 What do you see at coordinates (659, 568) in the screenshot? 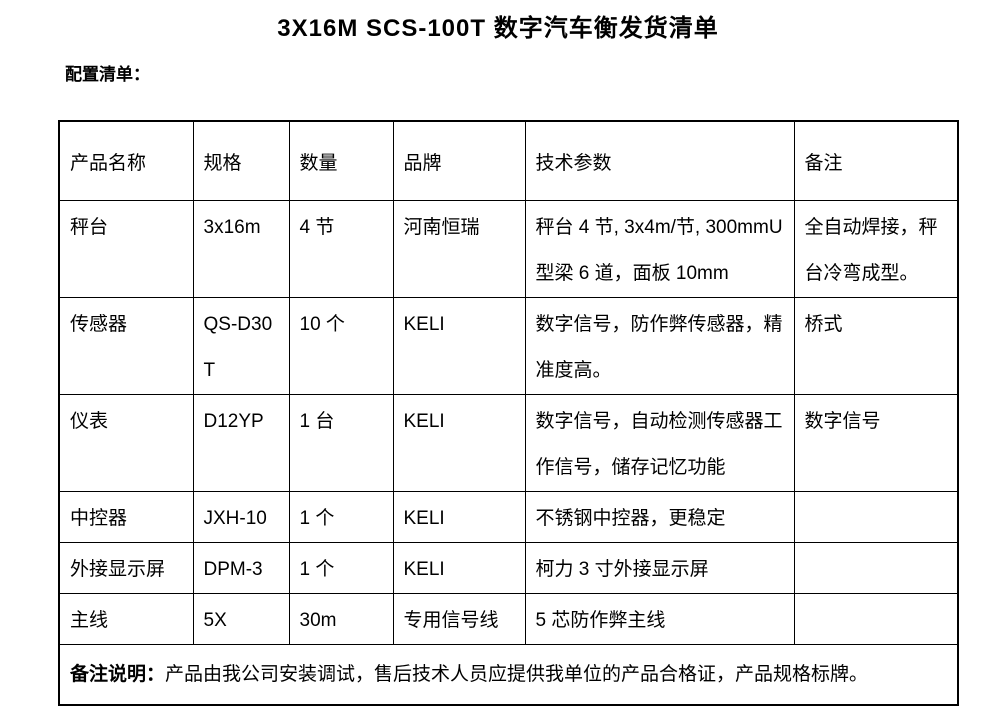
I see `cell-params: 柯力 3 寸外接显示屏` at bounding box center [659, 568].